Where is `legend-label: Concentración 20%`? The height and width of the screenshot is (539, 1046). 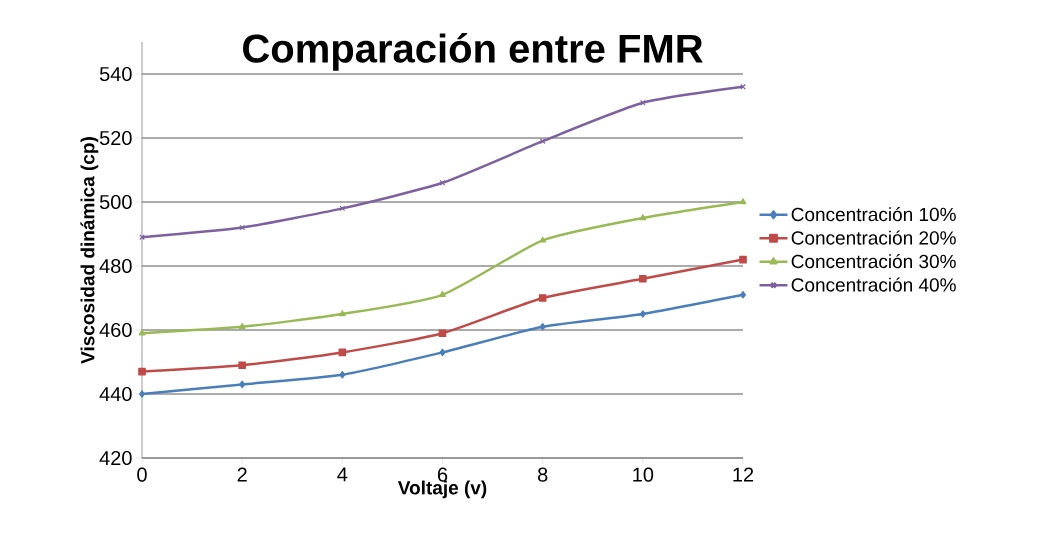
legend-label: Concentración 20% is located at coordinates (873, 237).